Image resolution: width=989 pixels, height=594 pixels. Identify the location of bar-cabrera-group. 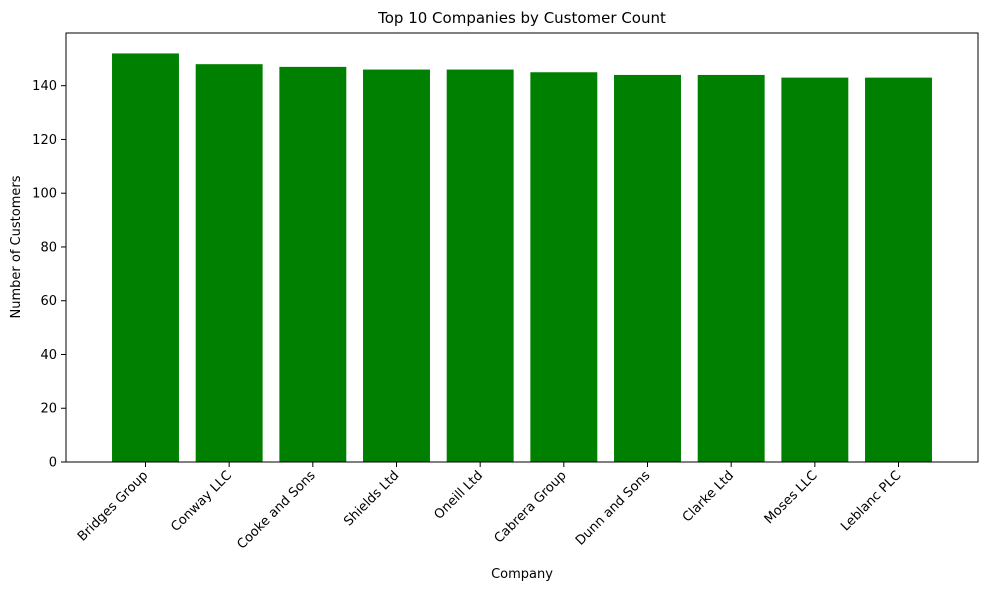
(564, 267).